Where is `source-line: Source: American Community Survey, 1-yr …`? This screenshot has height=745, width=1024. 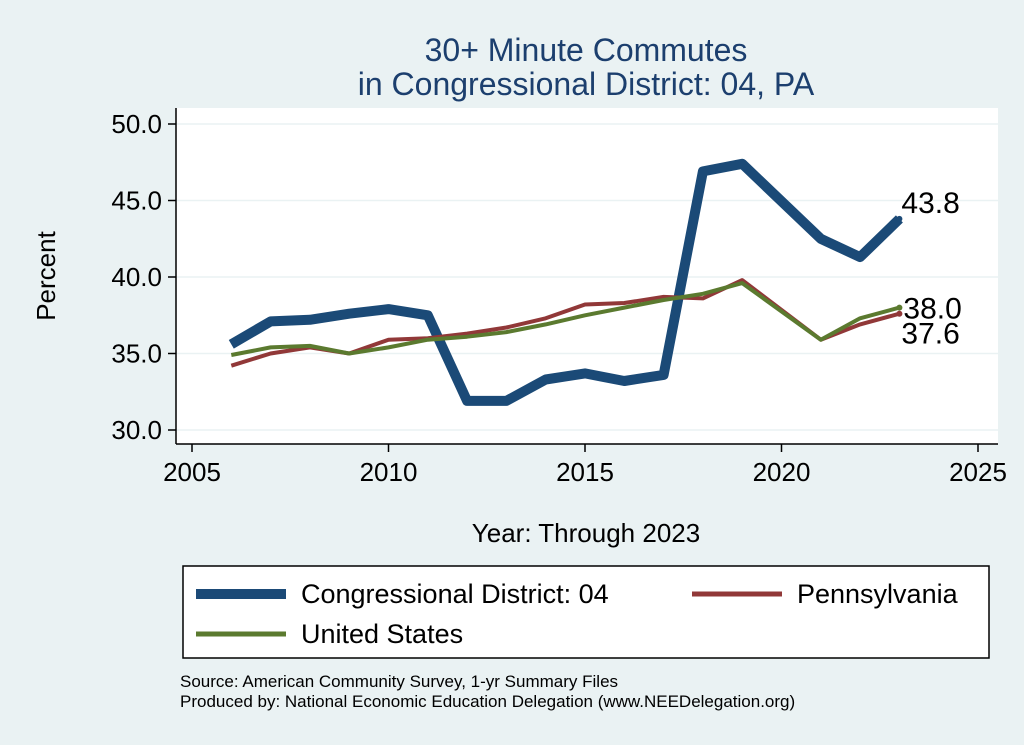
source-line: Source: American Community Survey, 1-yr … is located at coordinates (399, 681).